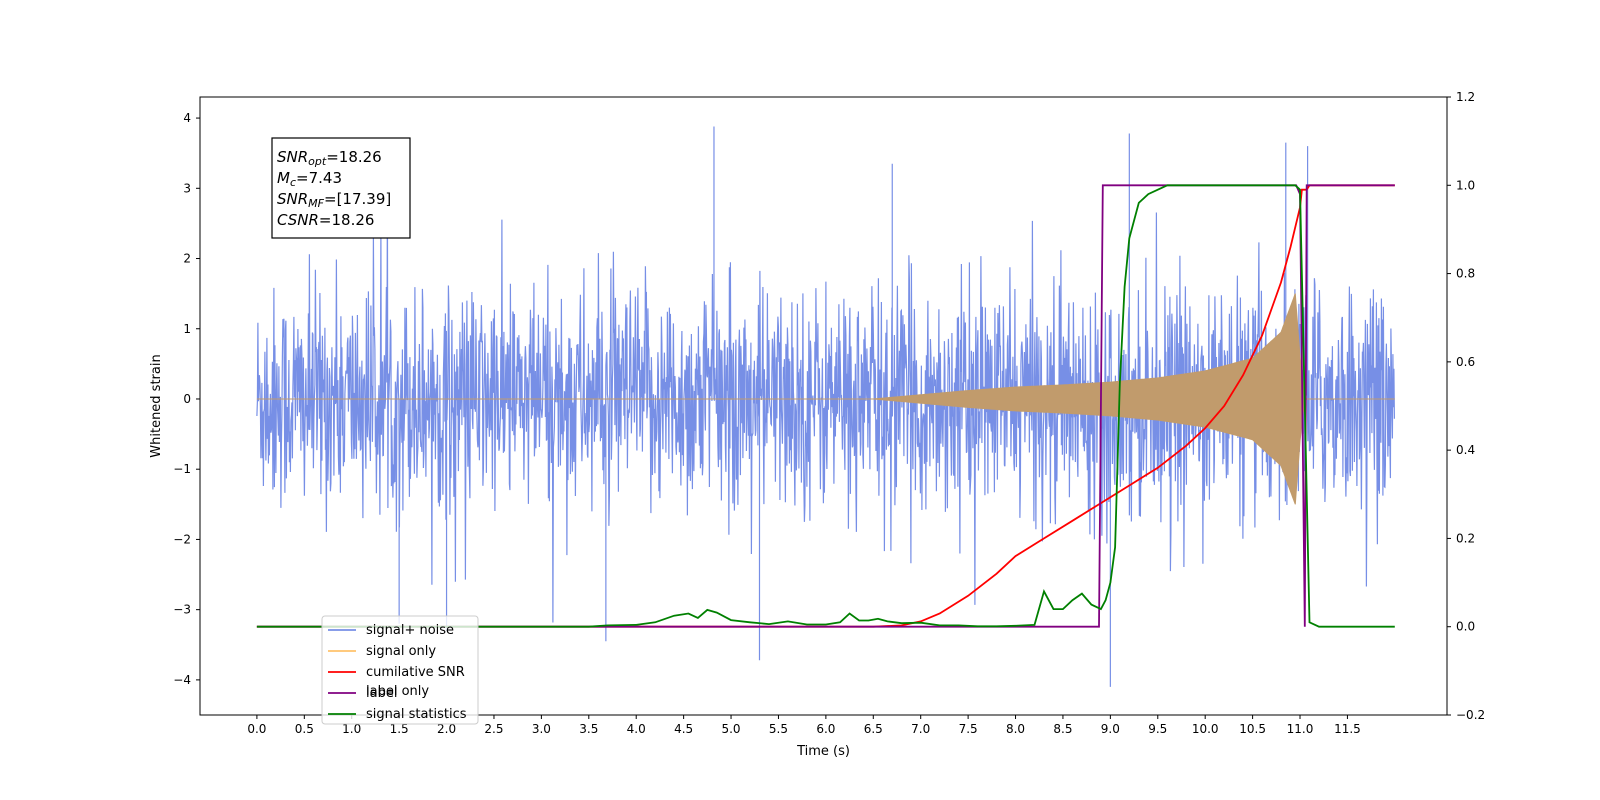  What do you see at coordinates (351, 729) in the screenshot?
I see `x-tick-label: 1.0` at bounding box center [351, 729].